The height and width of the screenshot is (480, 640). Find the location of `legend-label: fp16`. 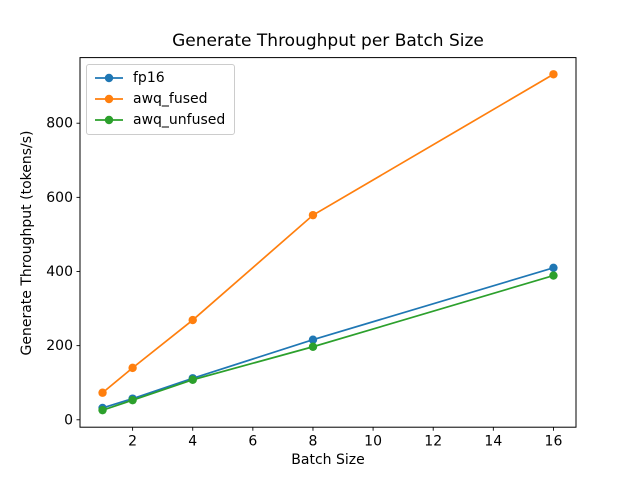

legend-label: fp16 is located at coordinates (149, 78).